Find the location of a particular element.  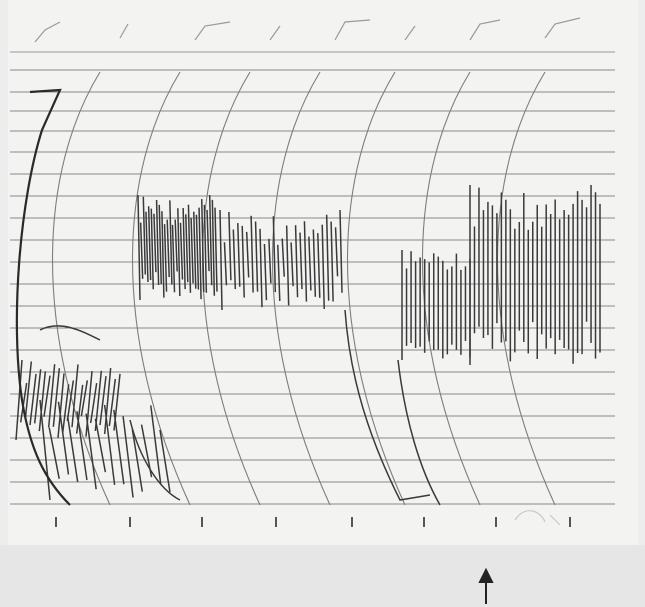

faint-scribble is located at coordinates (537, 518).